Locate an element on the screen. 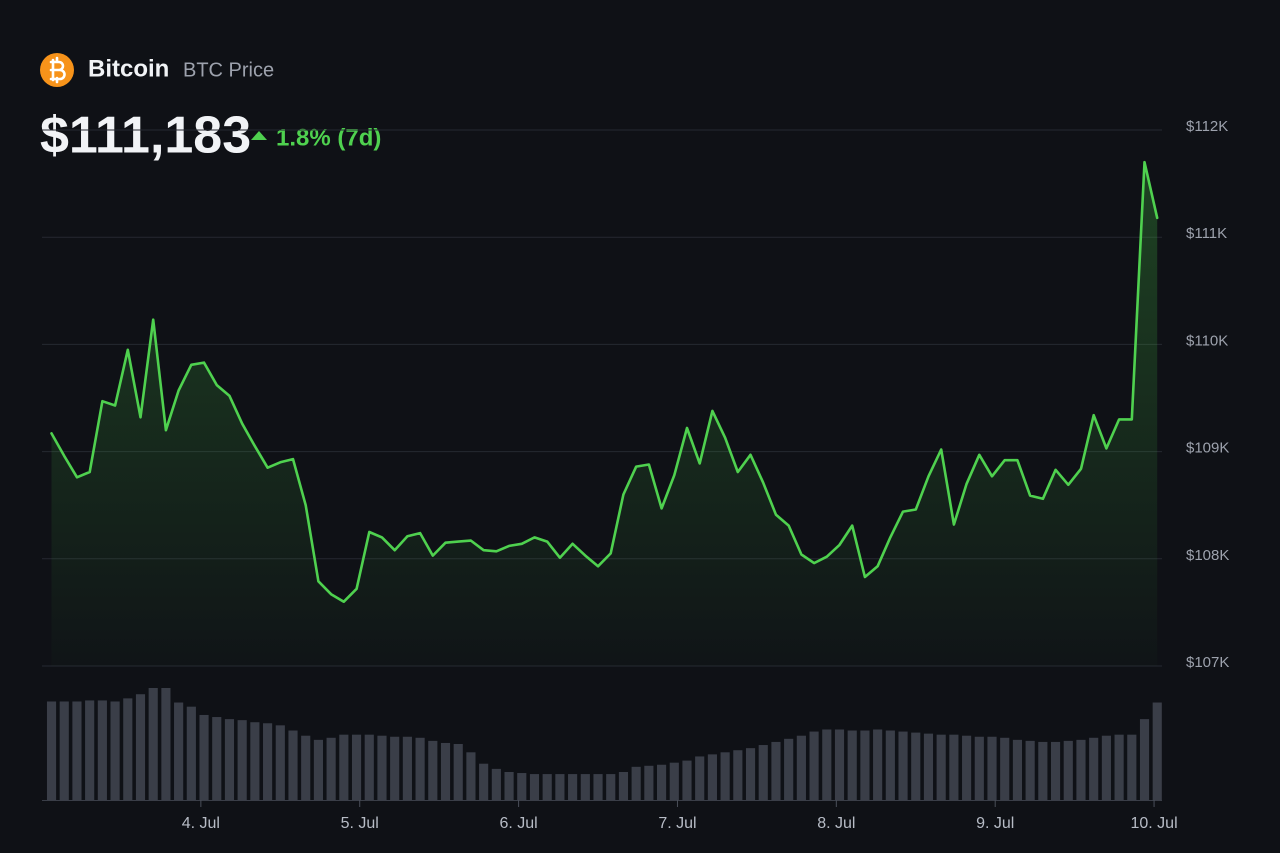 The width and height of the screenshot is (1280, 853). x-tick-label: 9. Jul is located at coordinates (995, 823).